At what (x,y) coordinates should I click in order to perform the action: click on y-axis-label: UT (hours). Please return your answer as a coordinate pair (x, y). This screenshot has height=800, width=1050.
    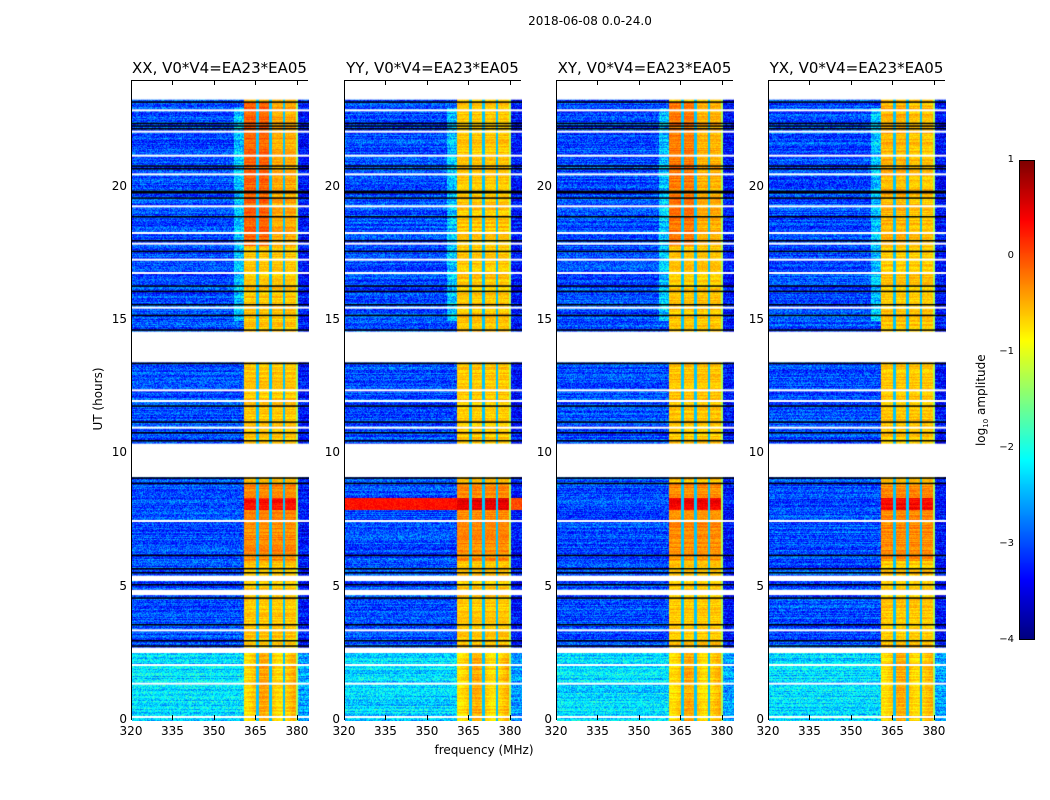
    Looking at the image, I should click on (98, 399).